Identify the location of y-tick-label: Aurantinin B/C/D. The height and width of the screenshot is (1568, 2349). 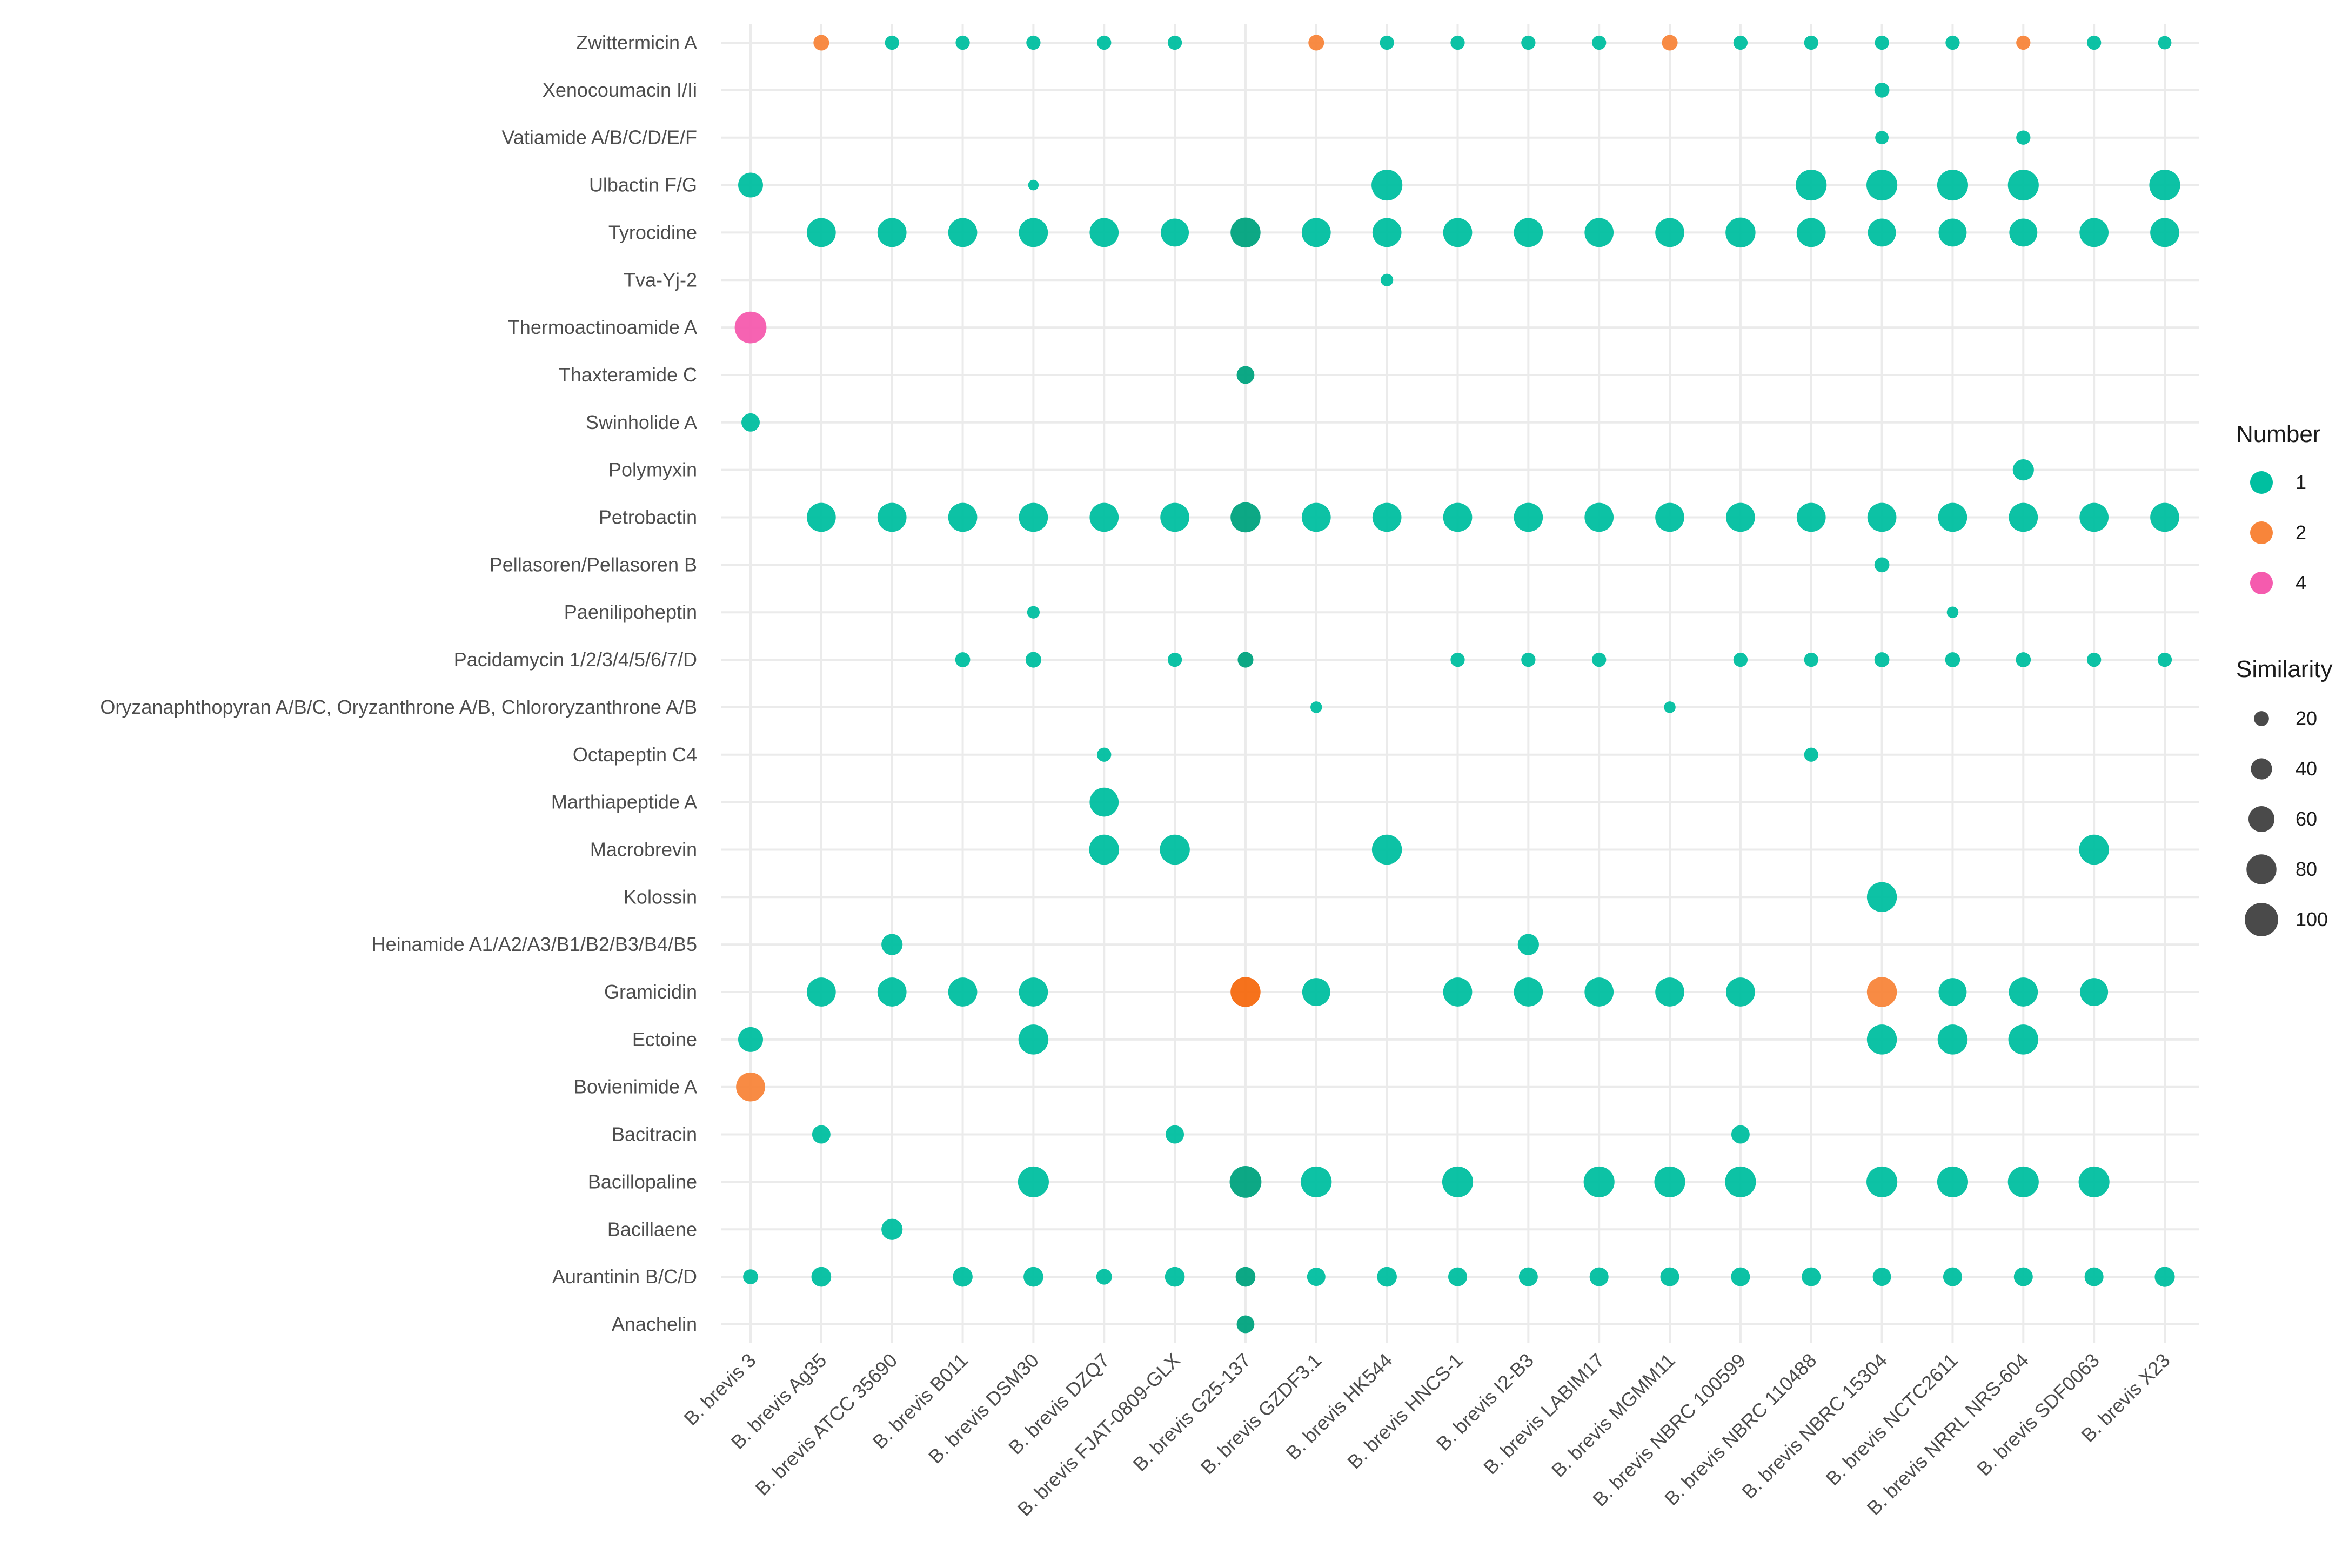
(624, 1276).